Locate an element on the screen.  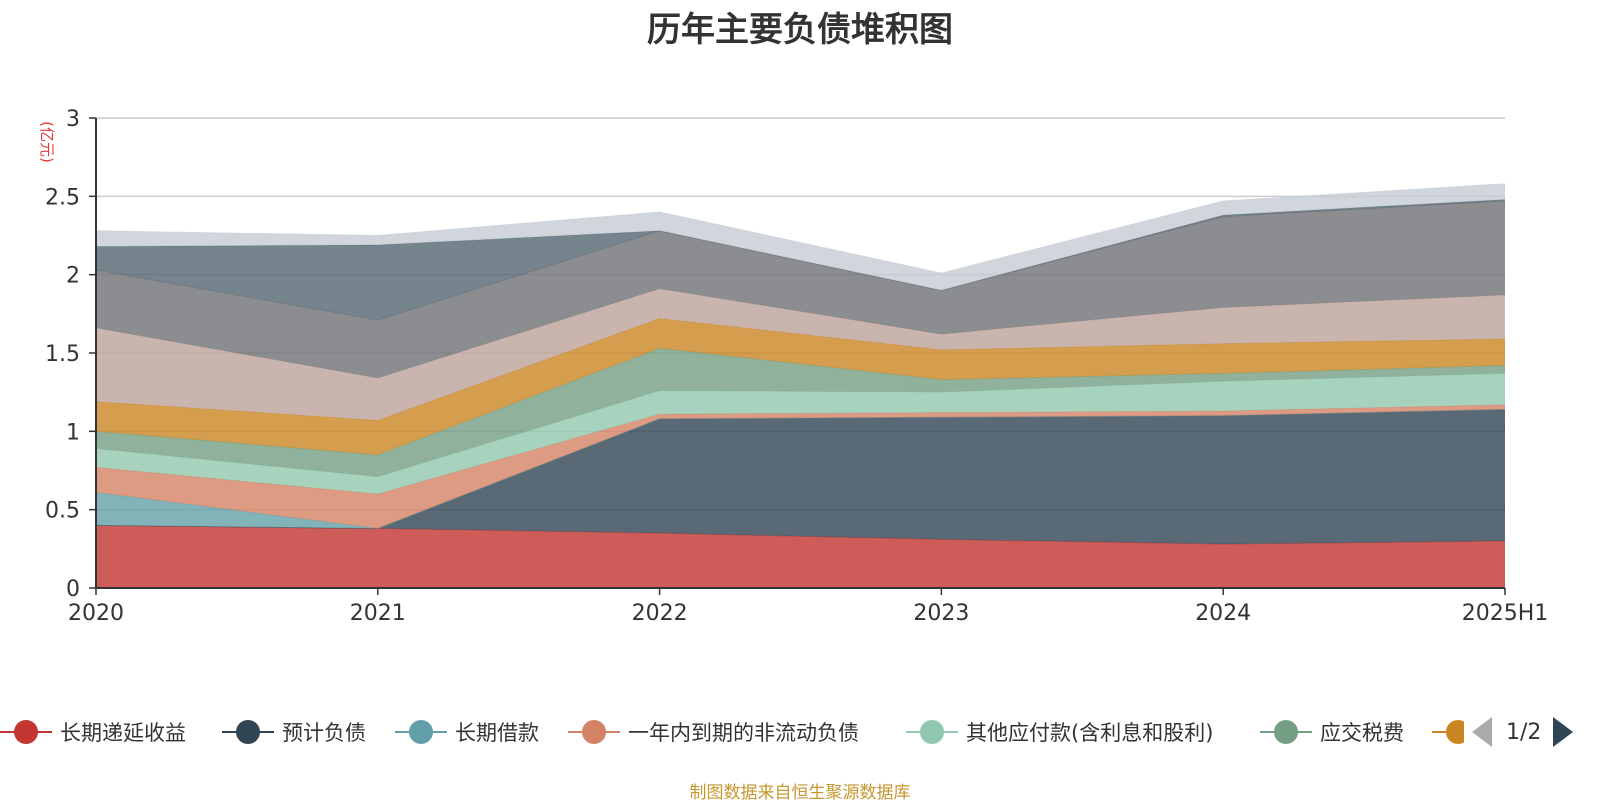
y-axis-unit-label: (亿元) is located at coordinates (47, 142).